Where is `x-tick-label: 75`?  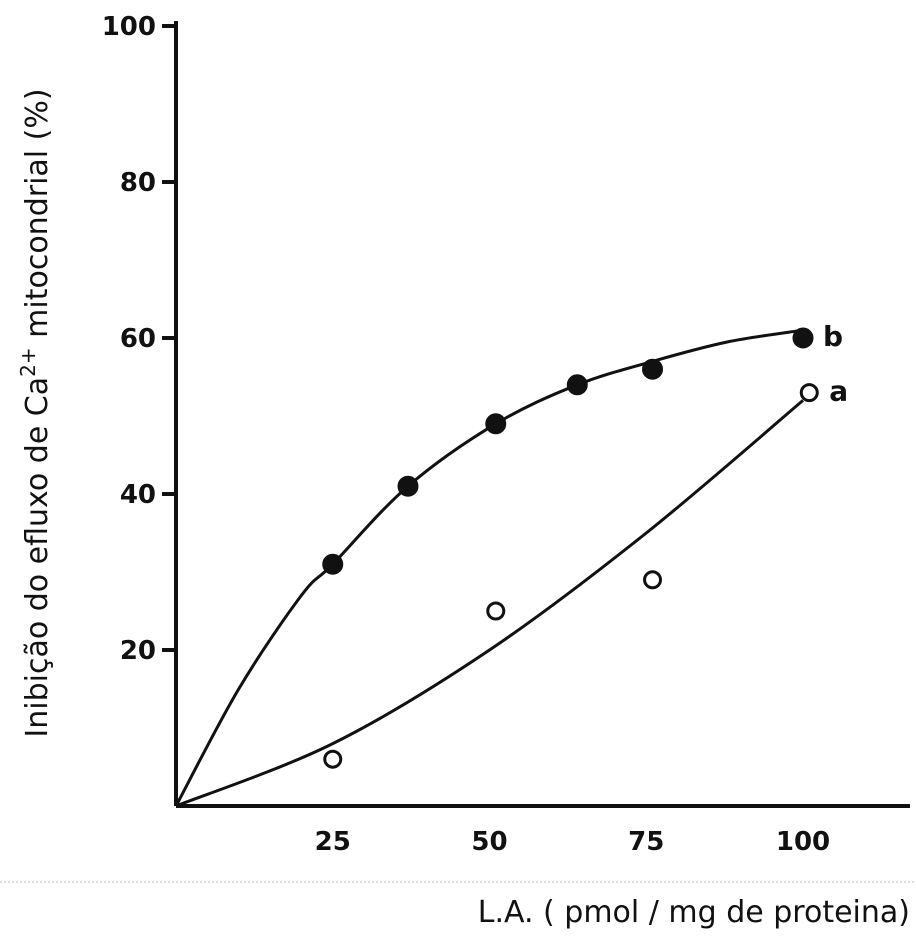 x-tick-label: 75 is located at coordinates (646, 842).